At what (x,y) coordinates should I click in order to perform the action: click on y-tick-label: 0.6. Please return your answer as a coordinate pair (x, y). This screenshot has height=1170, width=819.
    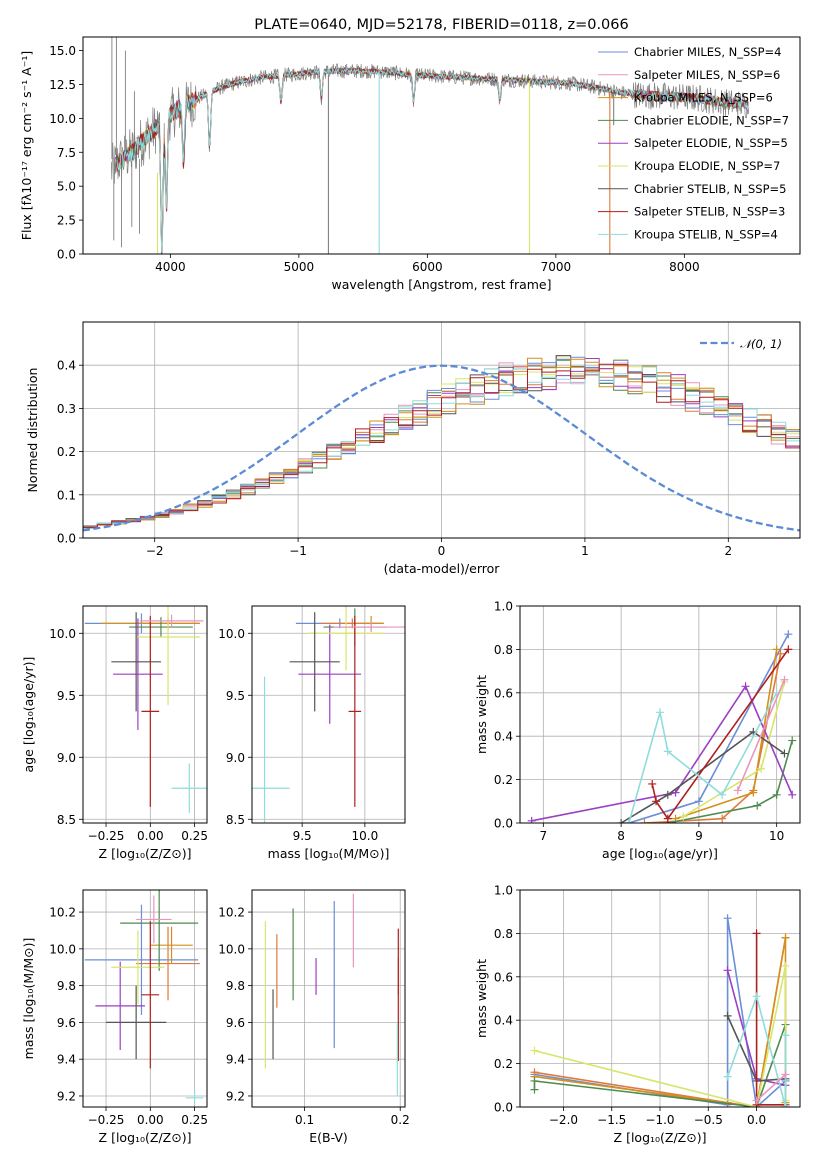
    Looking at the image, I should click on (503, 693).